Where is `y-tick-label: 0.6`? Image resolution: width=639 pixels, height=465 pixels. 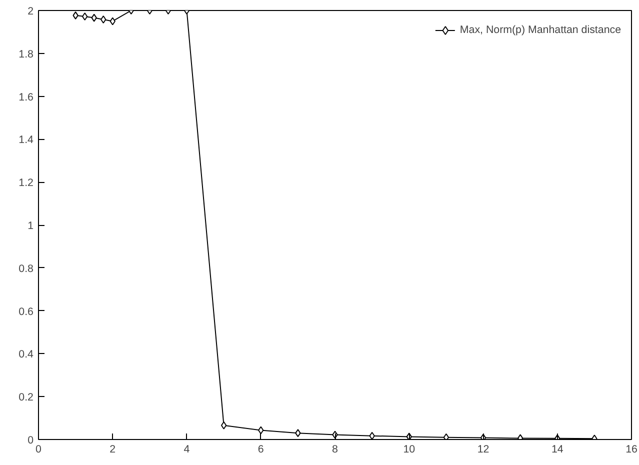
y-tick-label: 0.6 is located at coordinates (26, 312).